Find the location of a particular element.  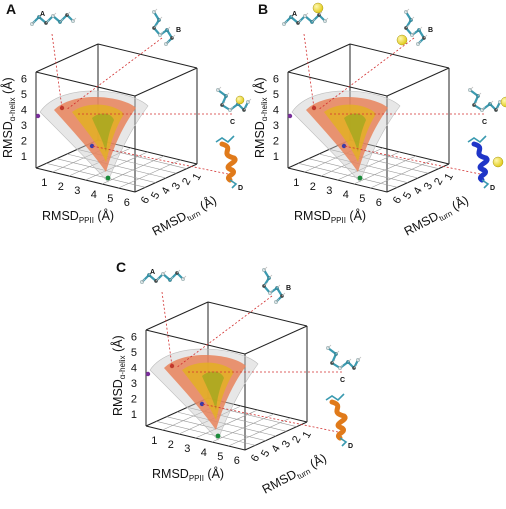

panel-letter: B is located at coordinates (263, 9).